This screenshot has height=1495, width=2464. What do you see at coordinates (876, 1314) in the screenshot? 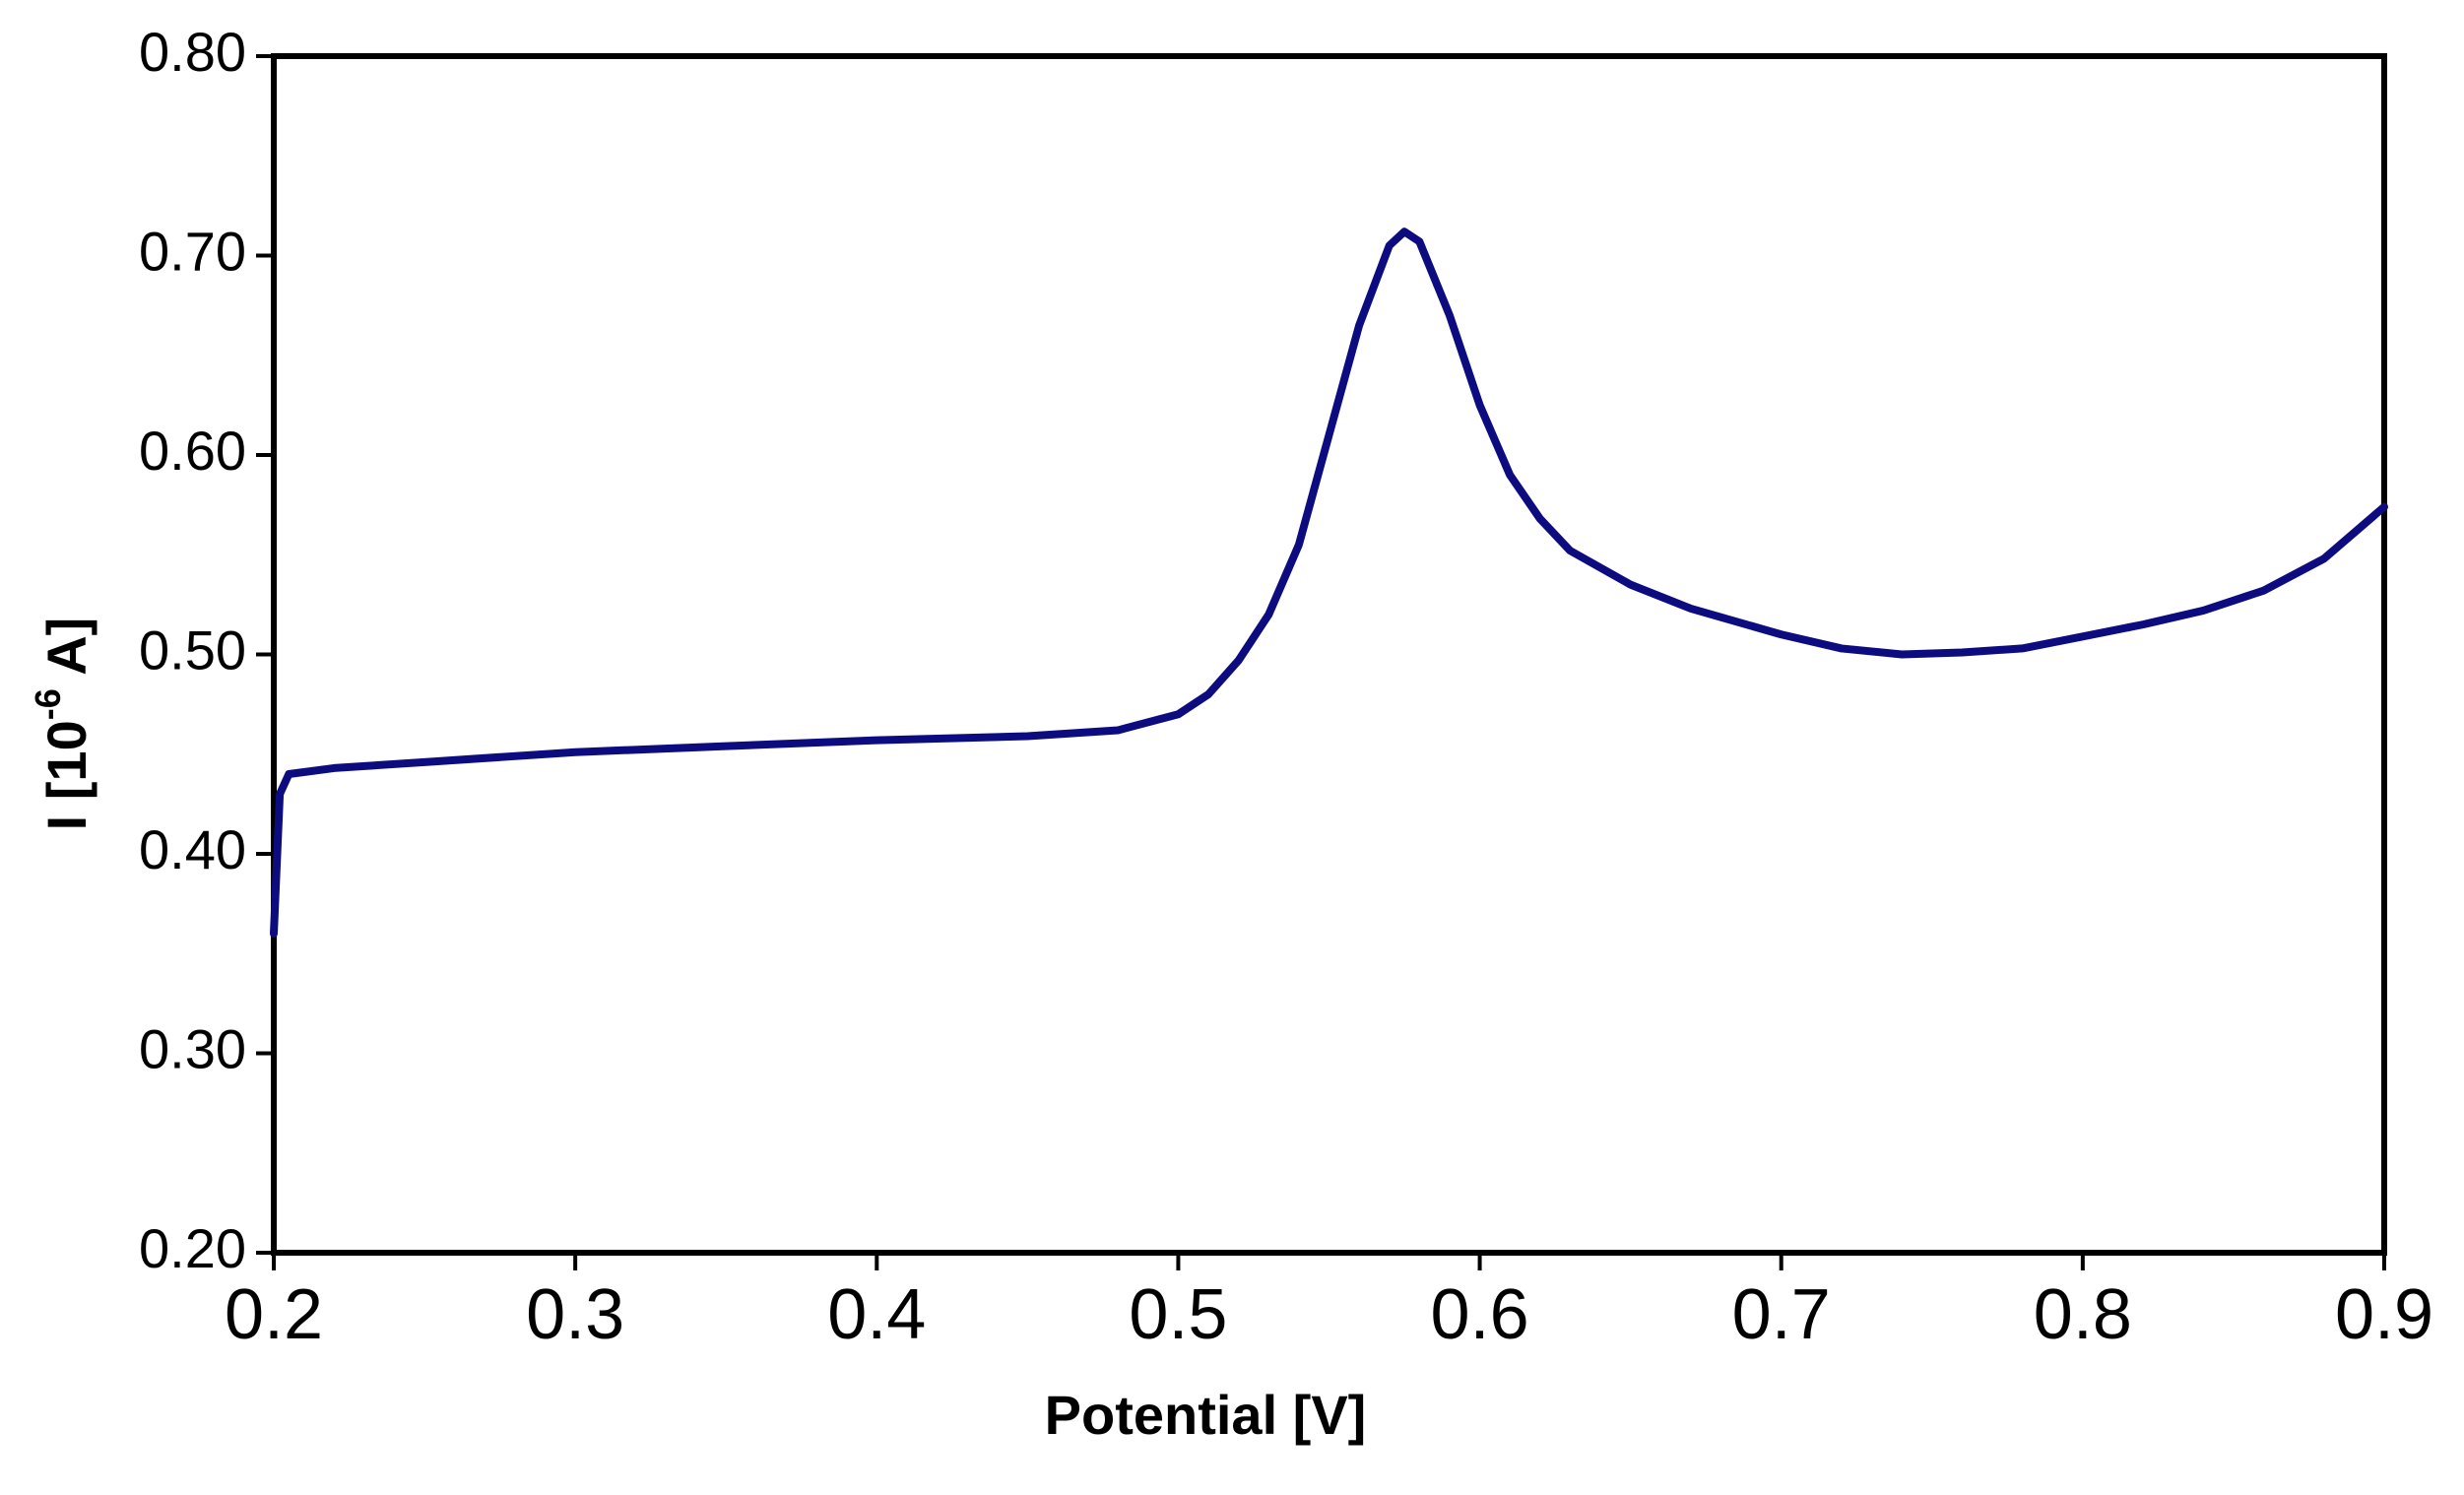
I see `x-tick-label: 0.4` at bounding box center [876, 1314].